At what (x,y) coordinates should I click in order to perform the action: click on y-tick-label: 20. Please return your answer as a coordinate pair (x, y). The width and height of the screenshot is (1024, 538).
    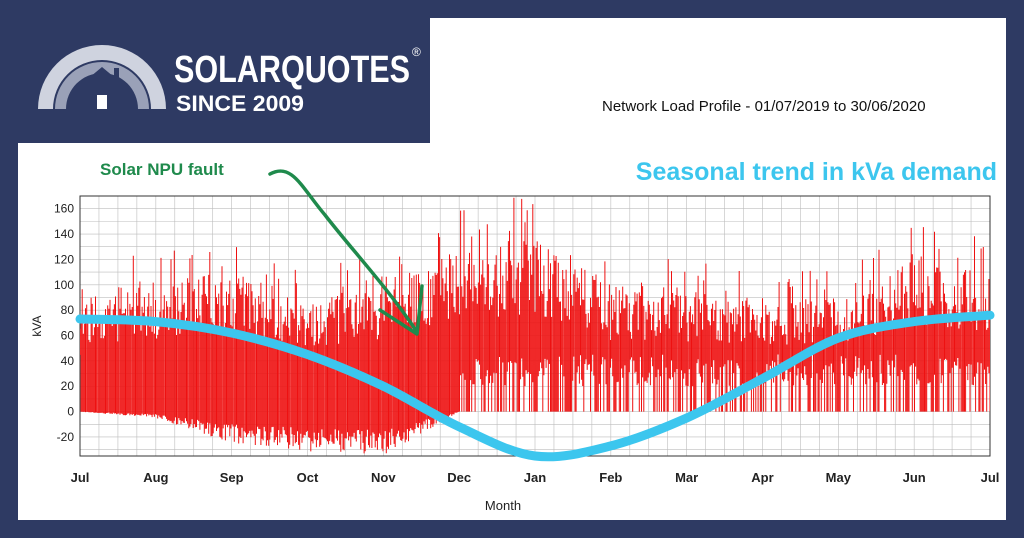
    Looking at the image, I should click on (68, 386).